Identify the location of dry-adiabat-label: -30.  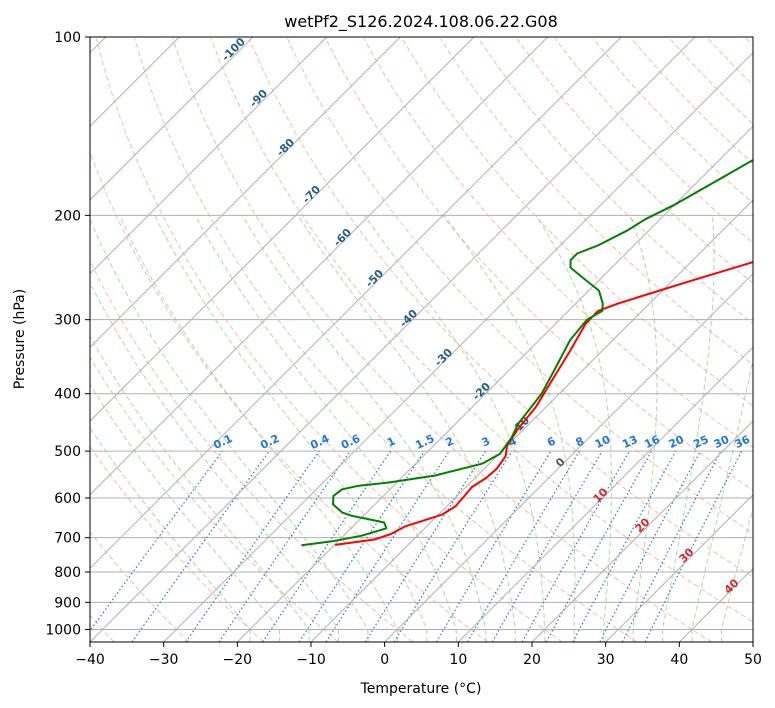
(443, 357).